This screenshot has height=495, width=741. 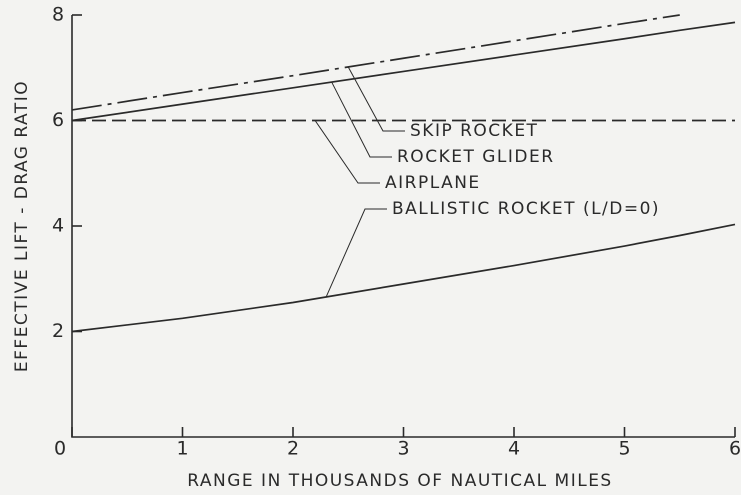 I want to click on x-tick-label: 3, so click(x=403, y=449).